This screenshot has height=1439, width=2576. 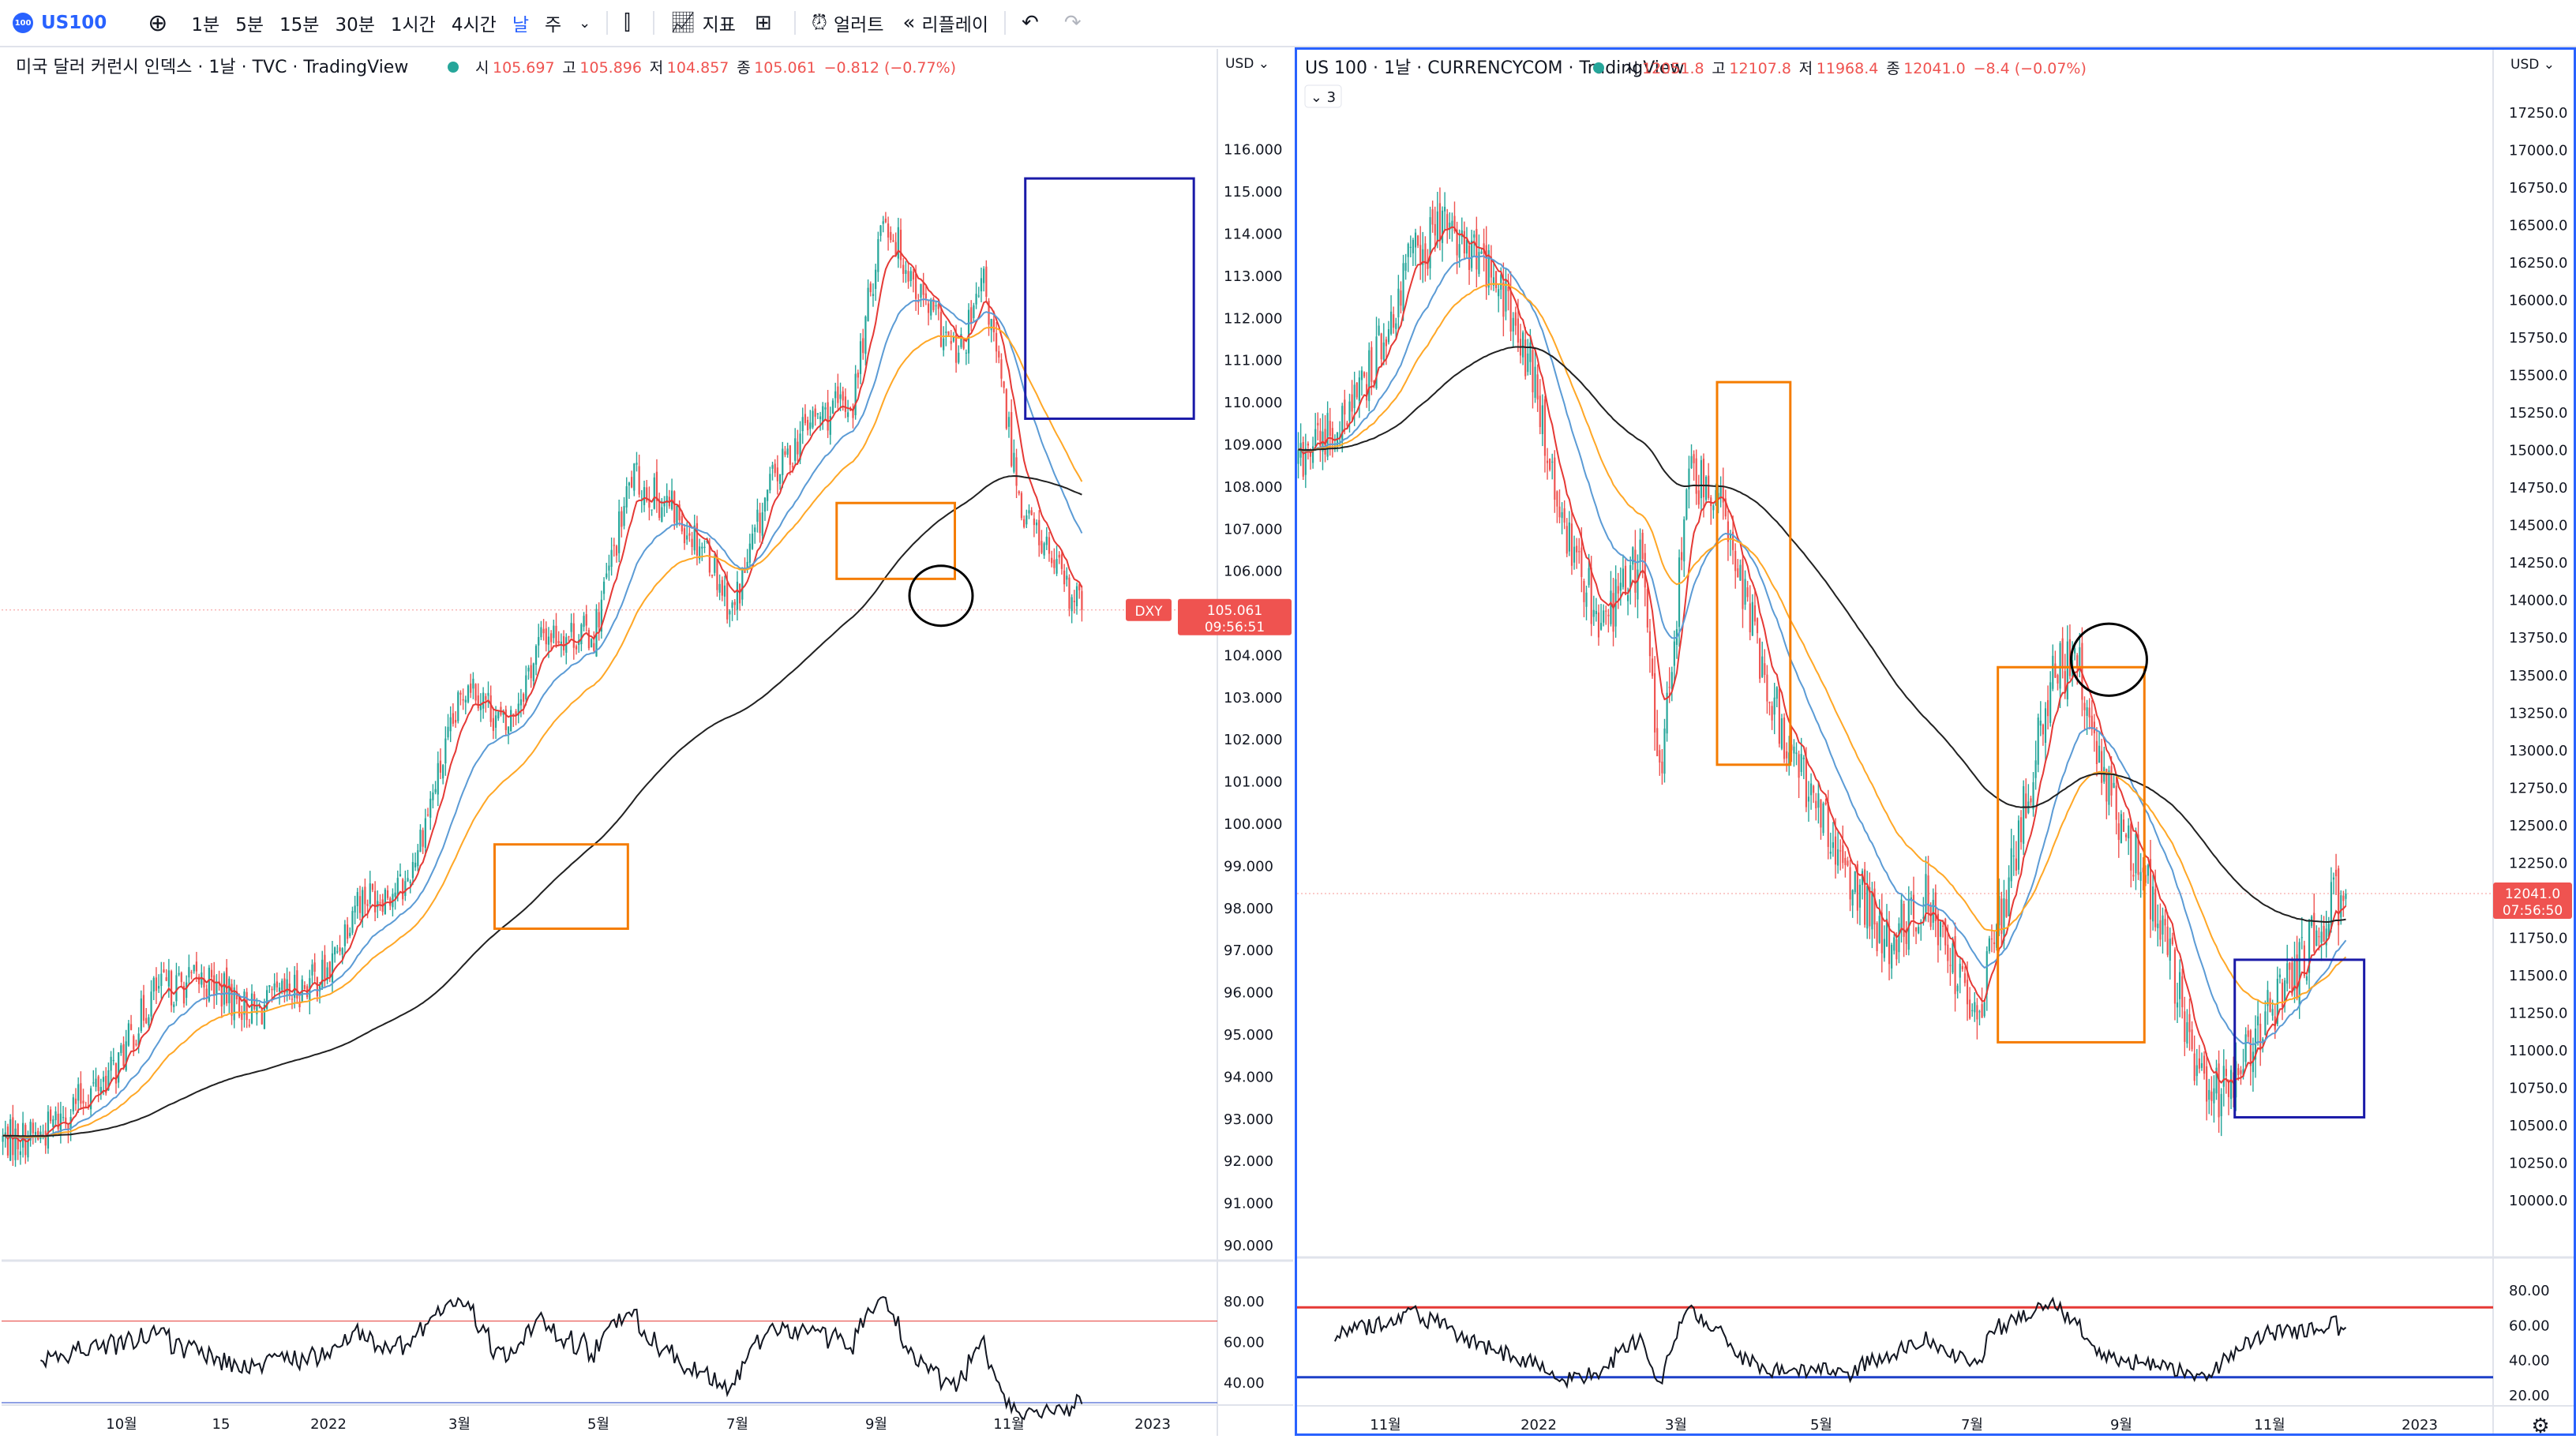 I want to click on price-tick-label: 12500.0, so click(x=2538, y=826).